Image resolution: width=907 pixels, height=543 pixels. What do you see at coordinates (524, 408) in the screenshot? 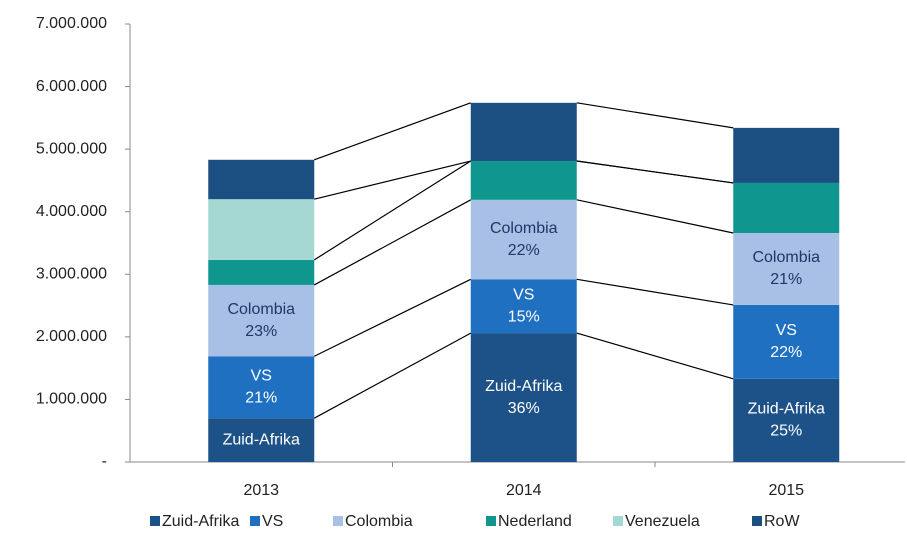
I see `segment-percent: 36%` at bounding box center [524, 408].